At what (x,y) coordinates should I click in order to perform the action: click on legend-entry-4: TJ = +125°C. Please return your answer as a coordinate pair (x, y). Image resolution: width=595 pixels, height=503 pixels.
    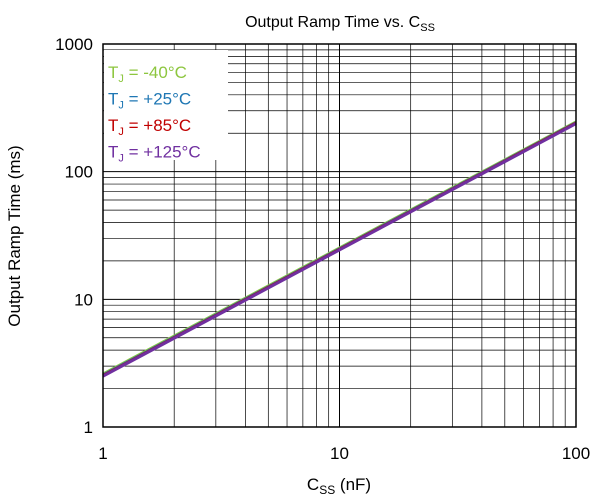
    Looking at the image, I should click on (154, 154).